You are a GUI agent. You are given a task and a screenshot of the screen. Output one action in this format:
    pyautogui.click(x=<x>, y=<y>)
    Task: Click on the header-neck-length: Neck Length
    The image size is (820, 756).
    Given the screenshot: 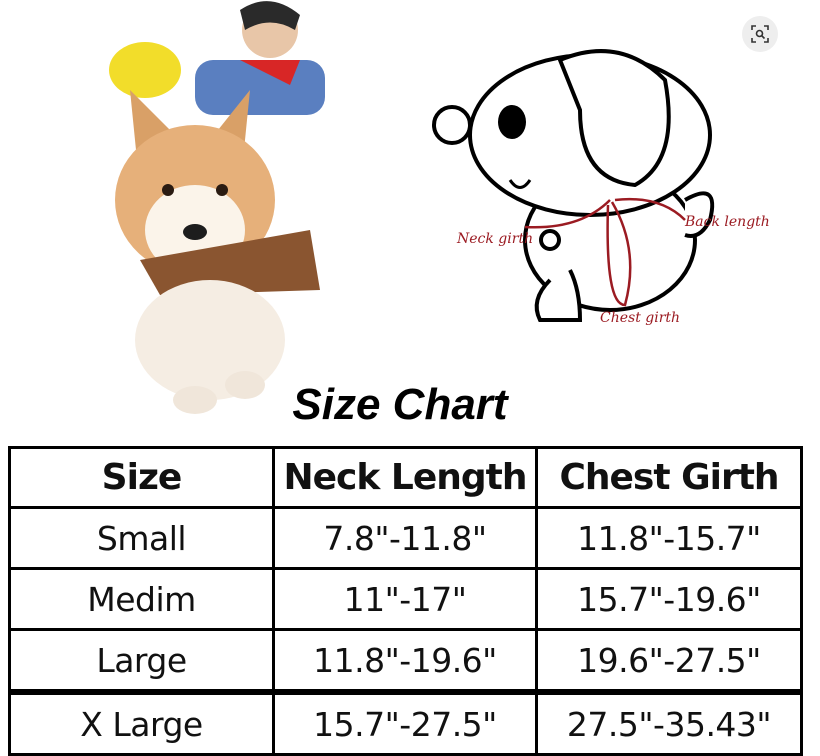 What is the action you would take?
    pyautogui.click(x=405, y=477)
    